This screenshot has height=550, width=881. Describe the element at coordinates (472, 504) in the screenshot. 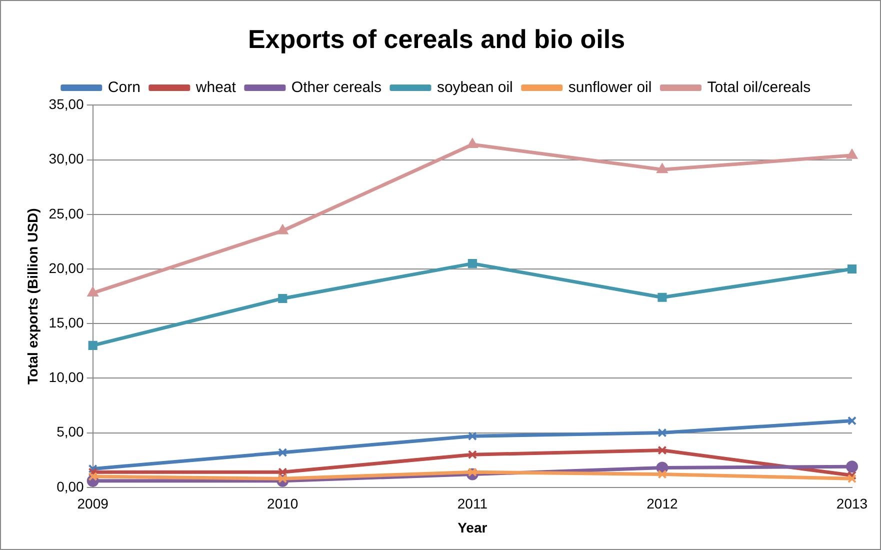

I see `x-tick-label: 2011` at that location.